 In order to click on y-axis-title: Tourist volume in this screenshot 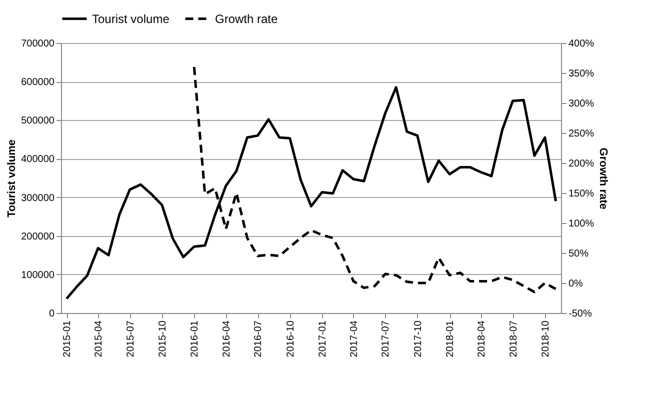, I will do `click(12, 178)`.